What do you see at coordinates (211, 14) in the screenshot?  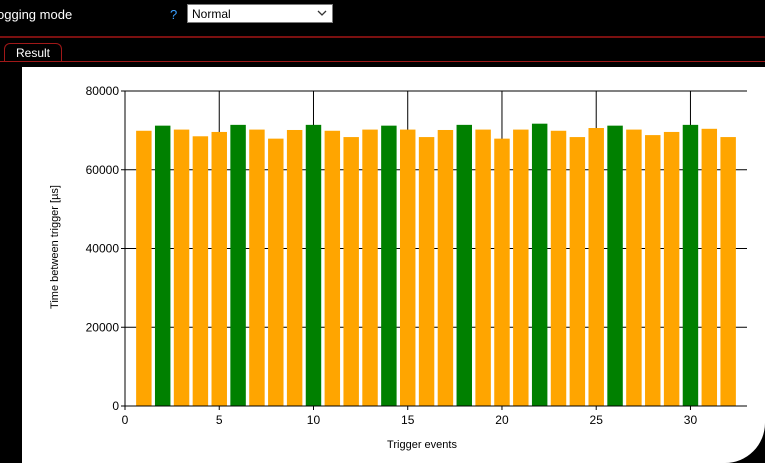 I see `logging-mode-value: Normal` at bounding box center [211, 14].